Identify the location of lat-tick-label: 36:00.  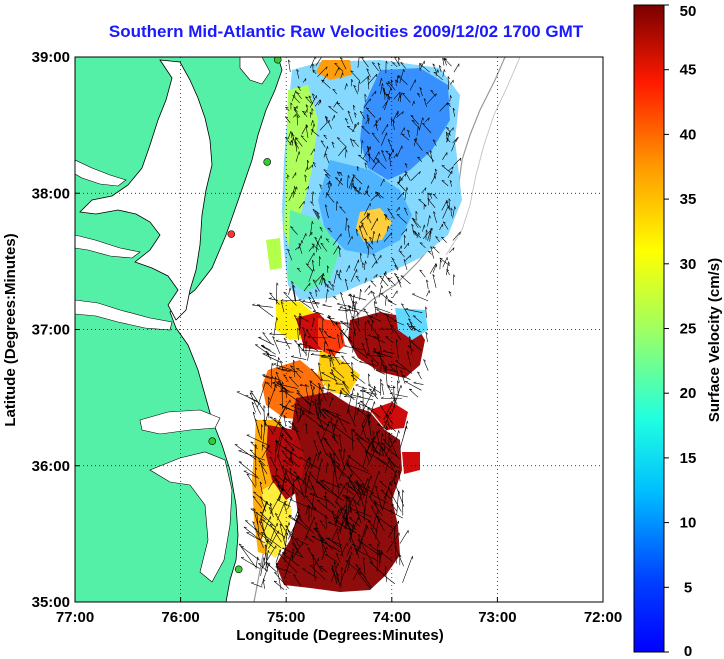
(51, 466).